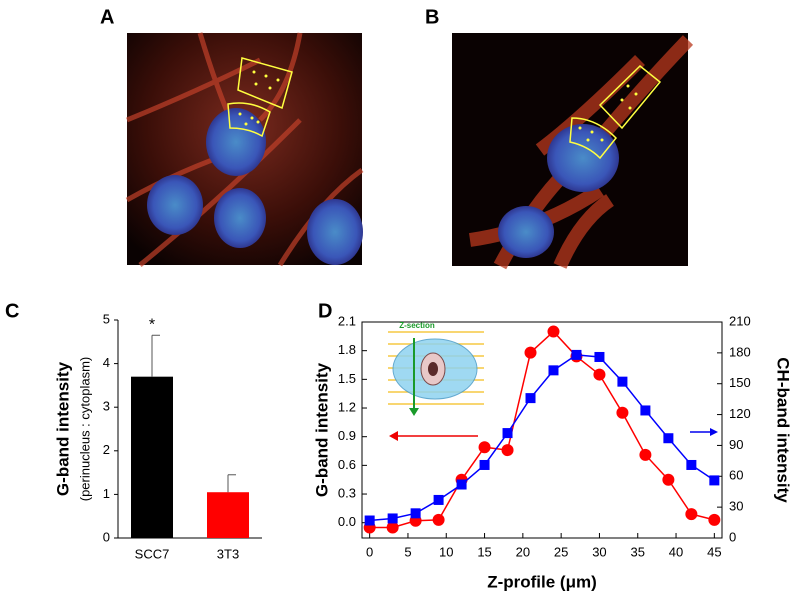 Image resolution: width=795 pixels, height=599 pixels. Describe the element at coordinates (523, 551) in the screenshot. I see `x-tick-label: 20` at that location.